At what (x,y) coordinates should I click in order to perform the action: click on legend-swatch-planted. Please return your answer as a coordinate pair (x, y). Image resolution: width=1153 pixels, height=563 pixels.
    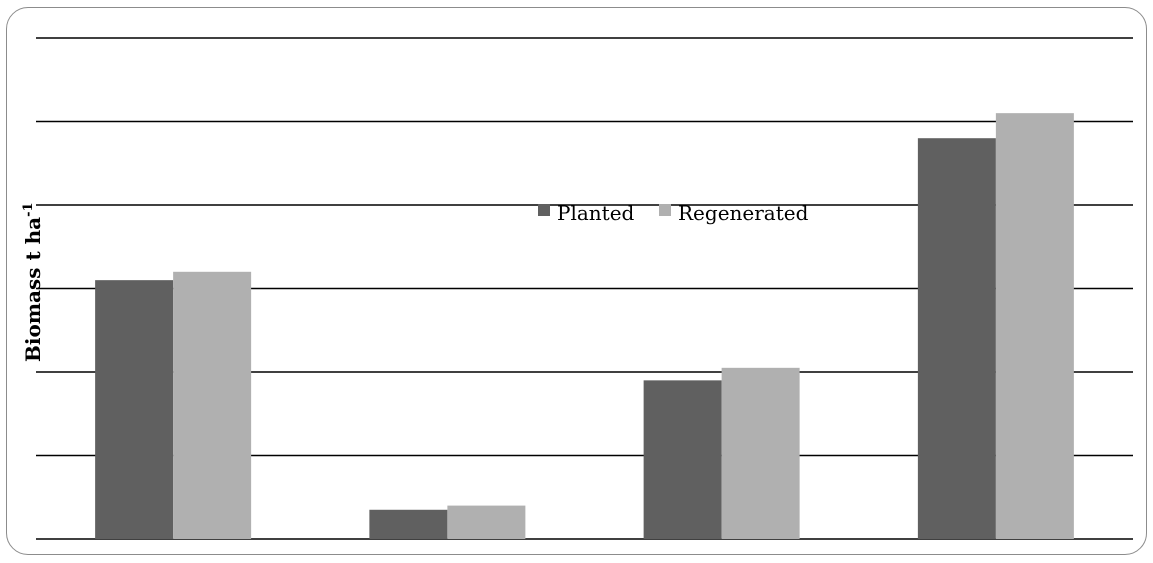
    Looking at the image, I should click on (544, 210).